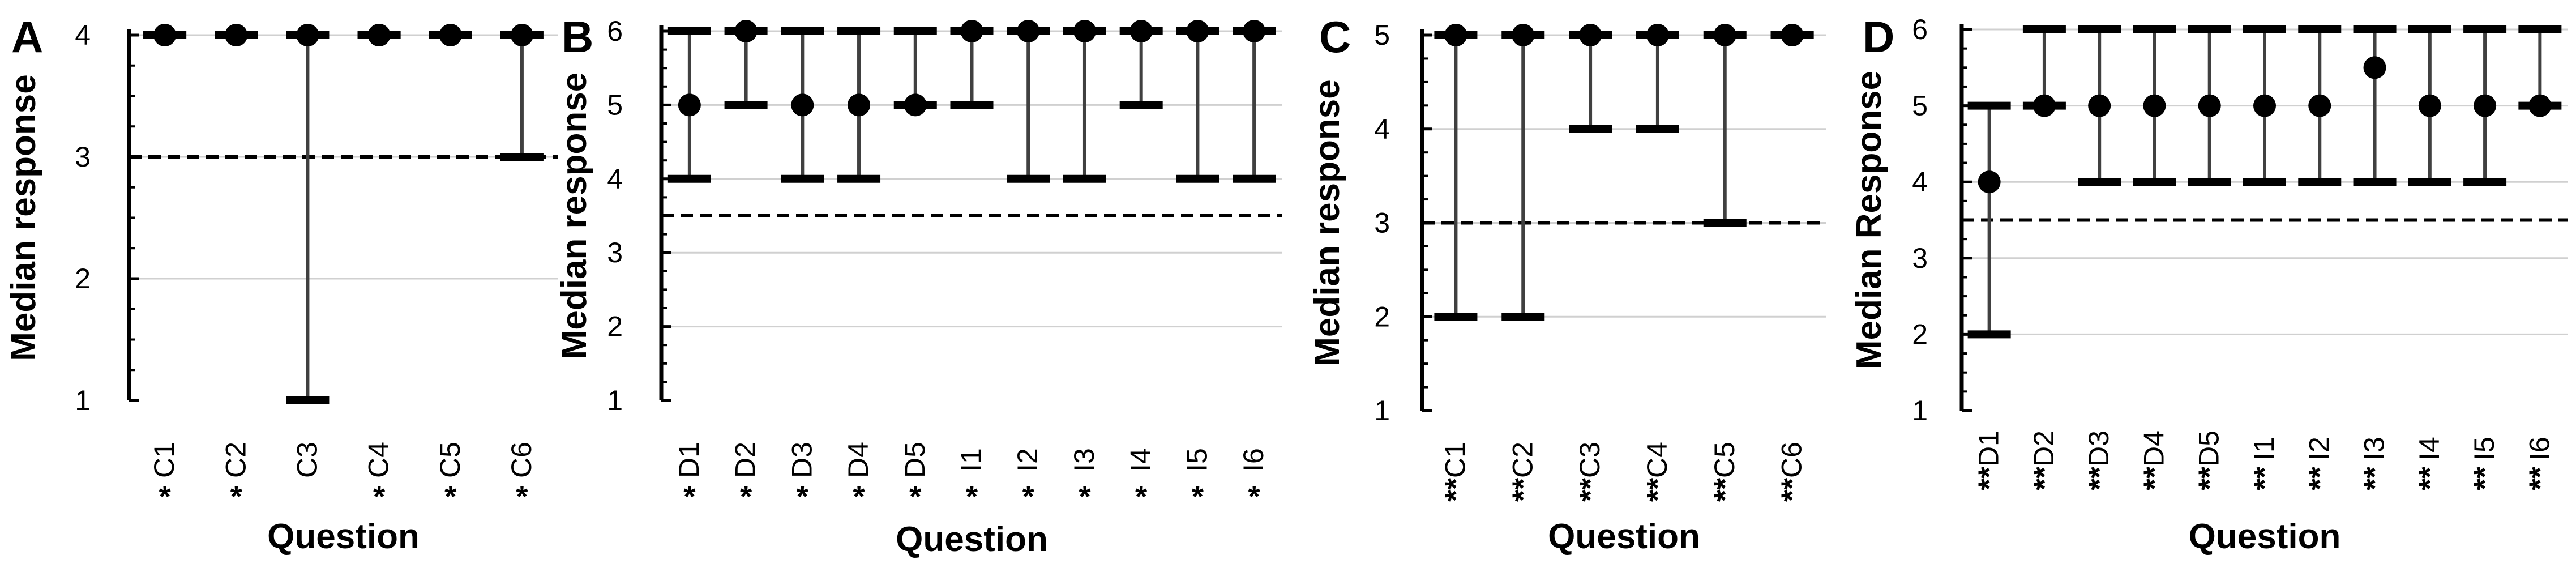  What do you see at coordinates (27, 37) in the screenshot?
I see `panel-letter: A` at bounding box center [27, 37].